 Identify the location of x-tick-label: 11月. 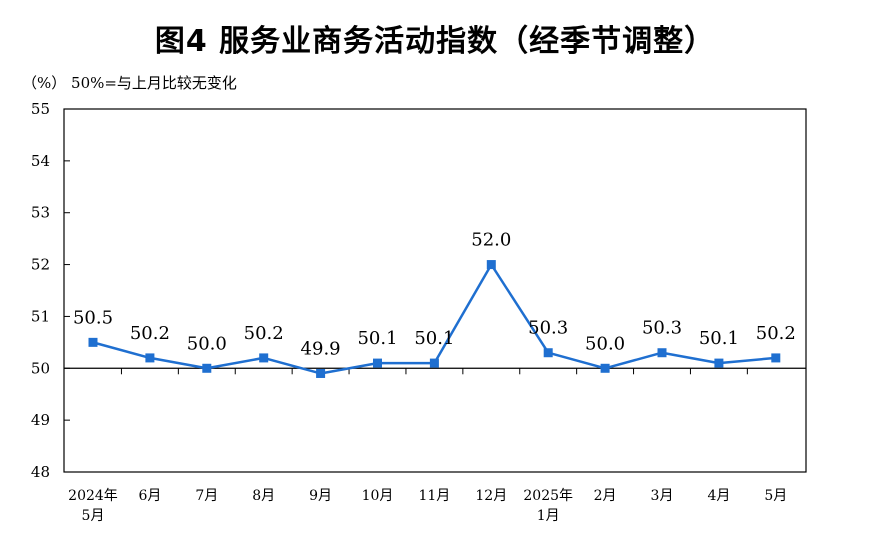
(434, 496).